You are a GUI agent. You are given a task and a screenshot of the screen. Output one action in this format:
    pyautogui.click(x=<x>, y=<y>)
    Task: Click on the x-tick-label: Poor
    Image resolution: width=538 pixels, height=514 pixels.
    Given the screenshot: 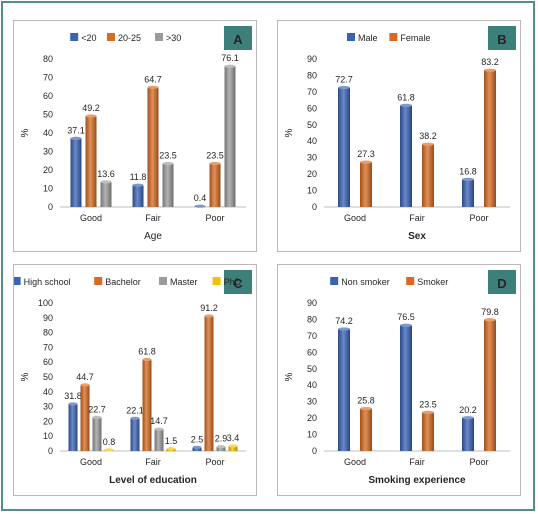 What is the action you would take?
    pyautogui.click(x=214, y=462)
    